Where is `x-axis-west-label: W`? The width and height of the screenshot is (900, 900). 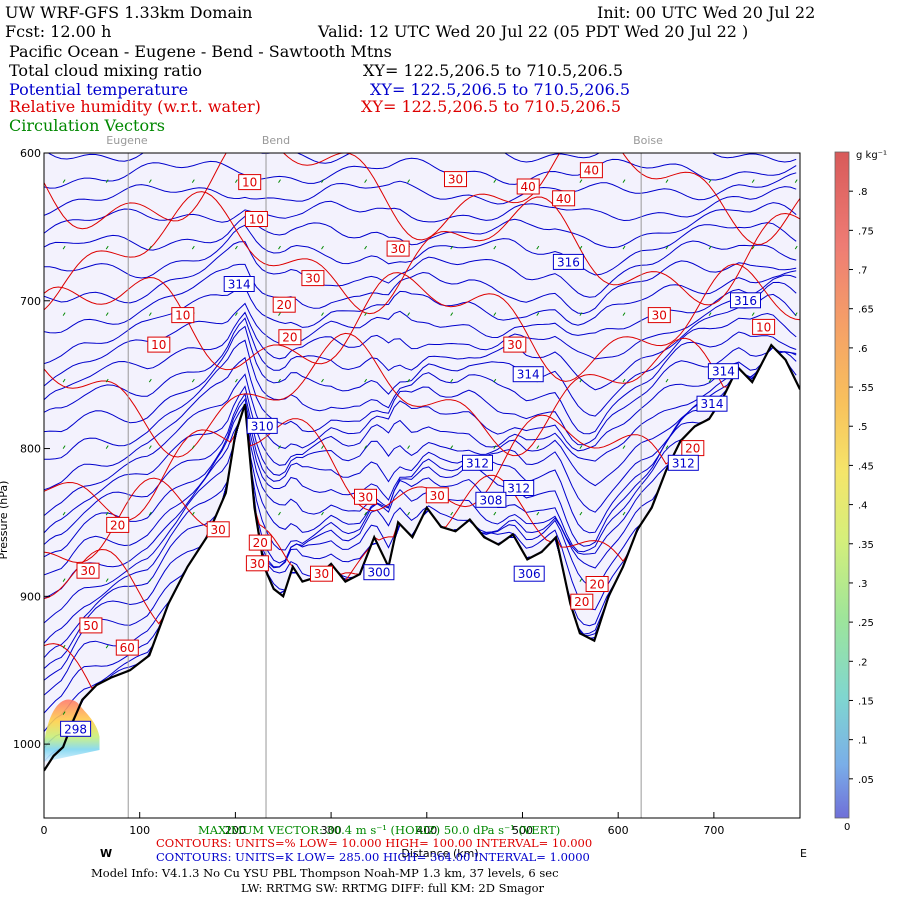
x-axis-west-label: W is located at coordinates (106, 853).